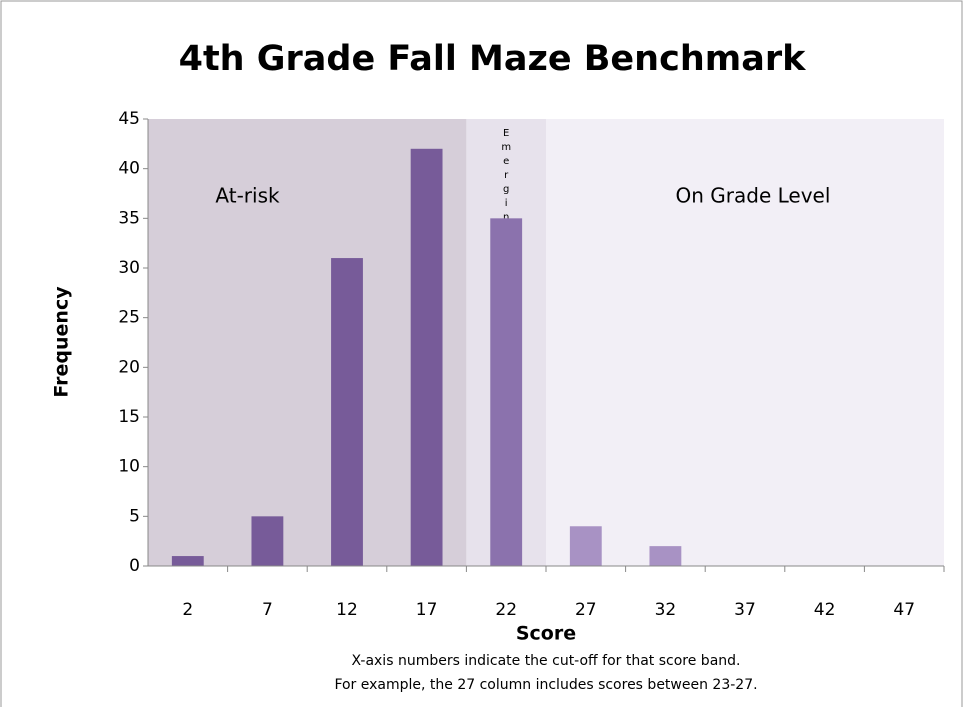 Image resolution: width=964 pixels, height=707 pixels. I want to click on y-tick-label: 25, so click(129, 318).